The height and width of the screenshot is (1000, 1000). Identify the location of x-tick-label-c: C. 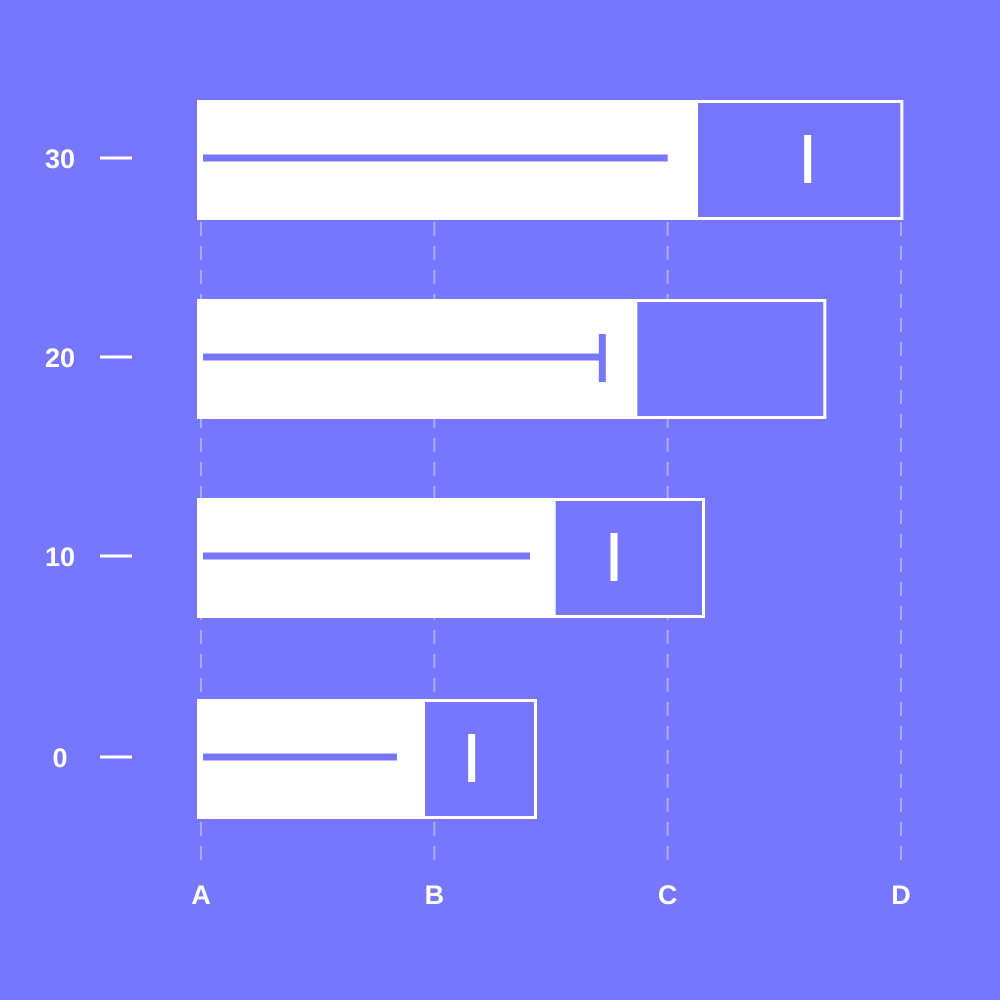
(668, 895).